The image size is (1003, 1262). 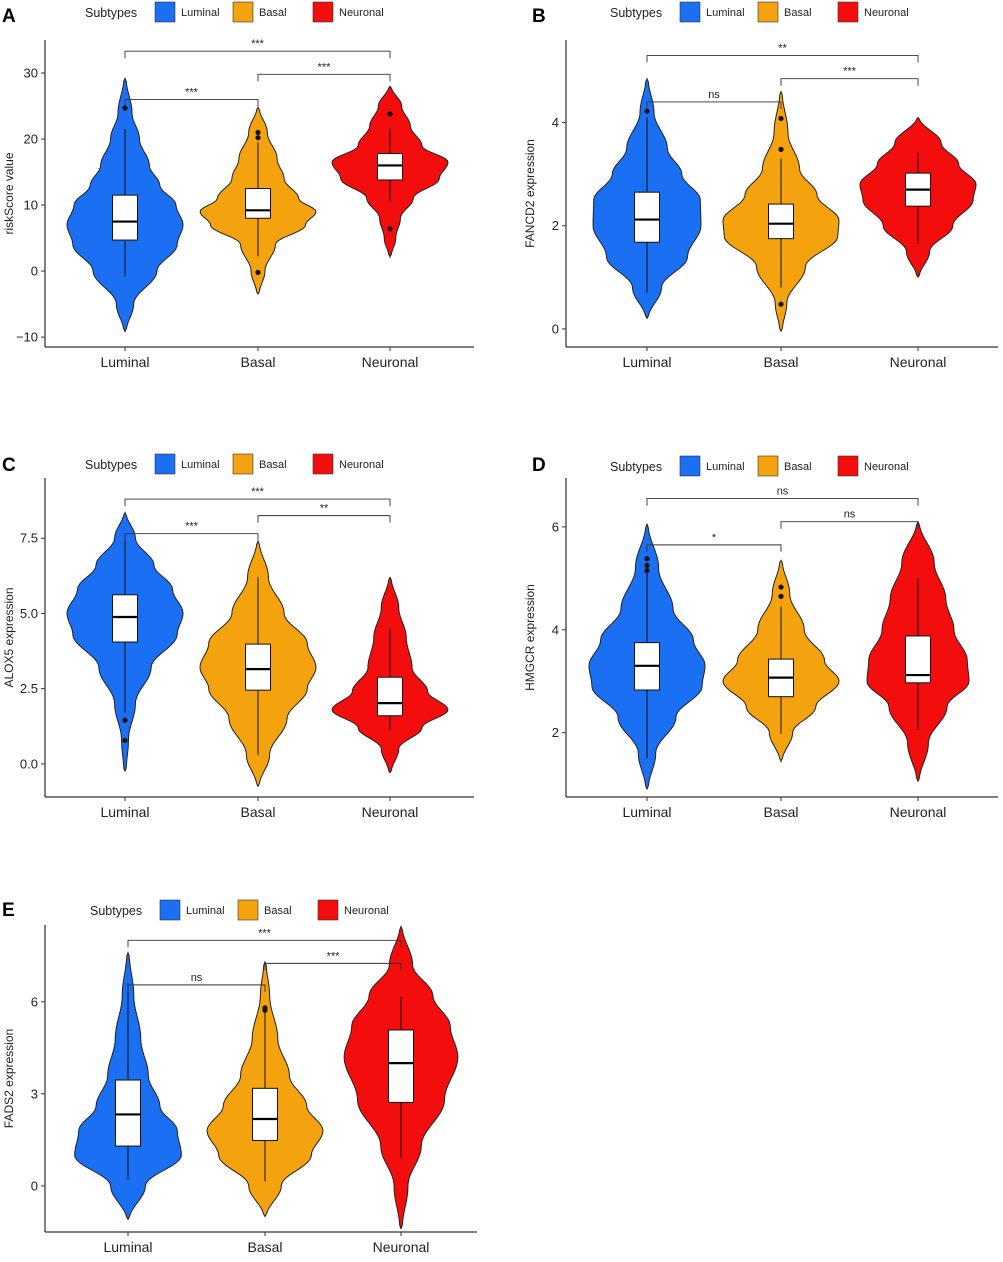 I want to click on y-tick-label: 3, so click(x=34, y=1093).